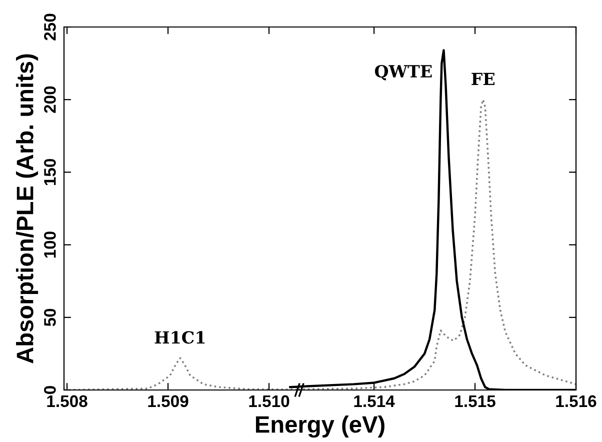 The image size is (602, 442). I want to click on y-tick-label: 250, so click(50, 27).